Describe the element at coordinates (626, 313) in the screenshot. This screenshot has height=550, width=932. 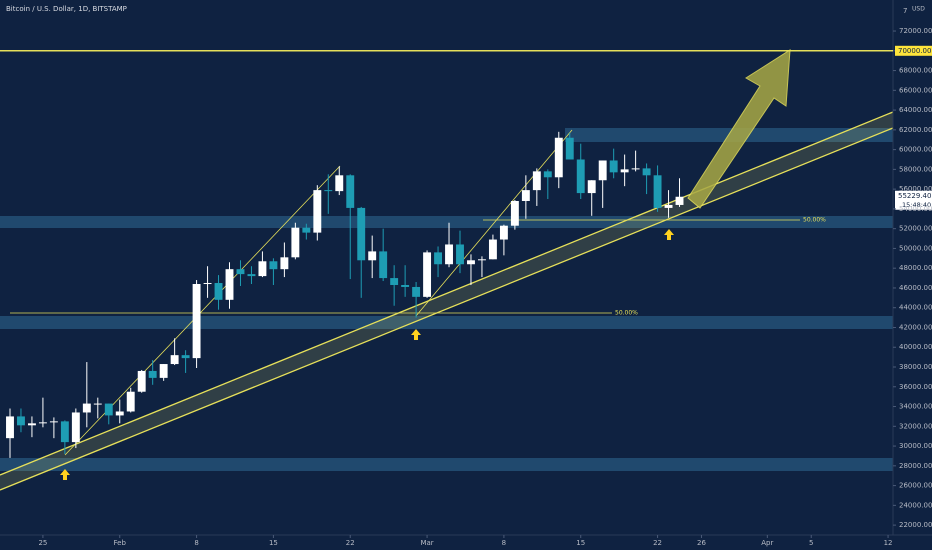
I see `fib-label: 50.00%` at that location.